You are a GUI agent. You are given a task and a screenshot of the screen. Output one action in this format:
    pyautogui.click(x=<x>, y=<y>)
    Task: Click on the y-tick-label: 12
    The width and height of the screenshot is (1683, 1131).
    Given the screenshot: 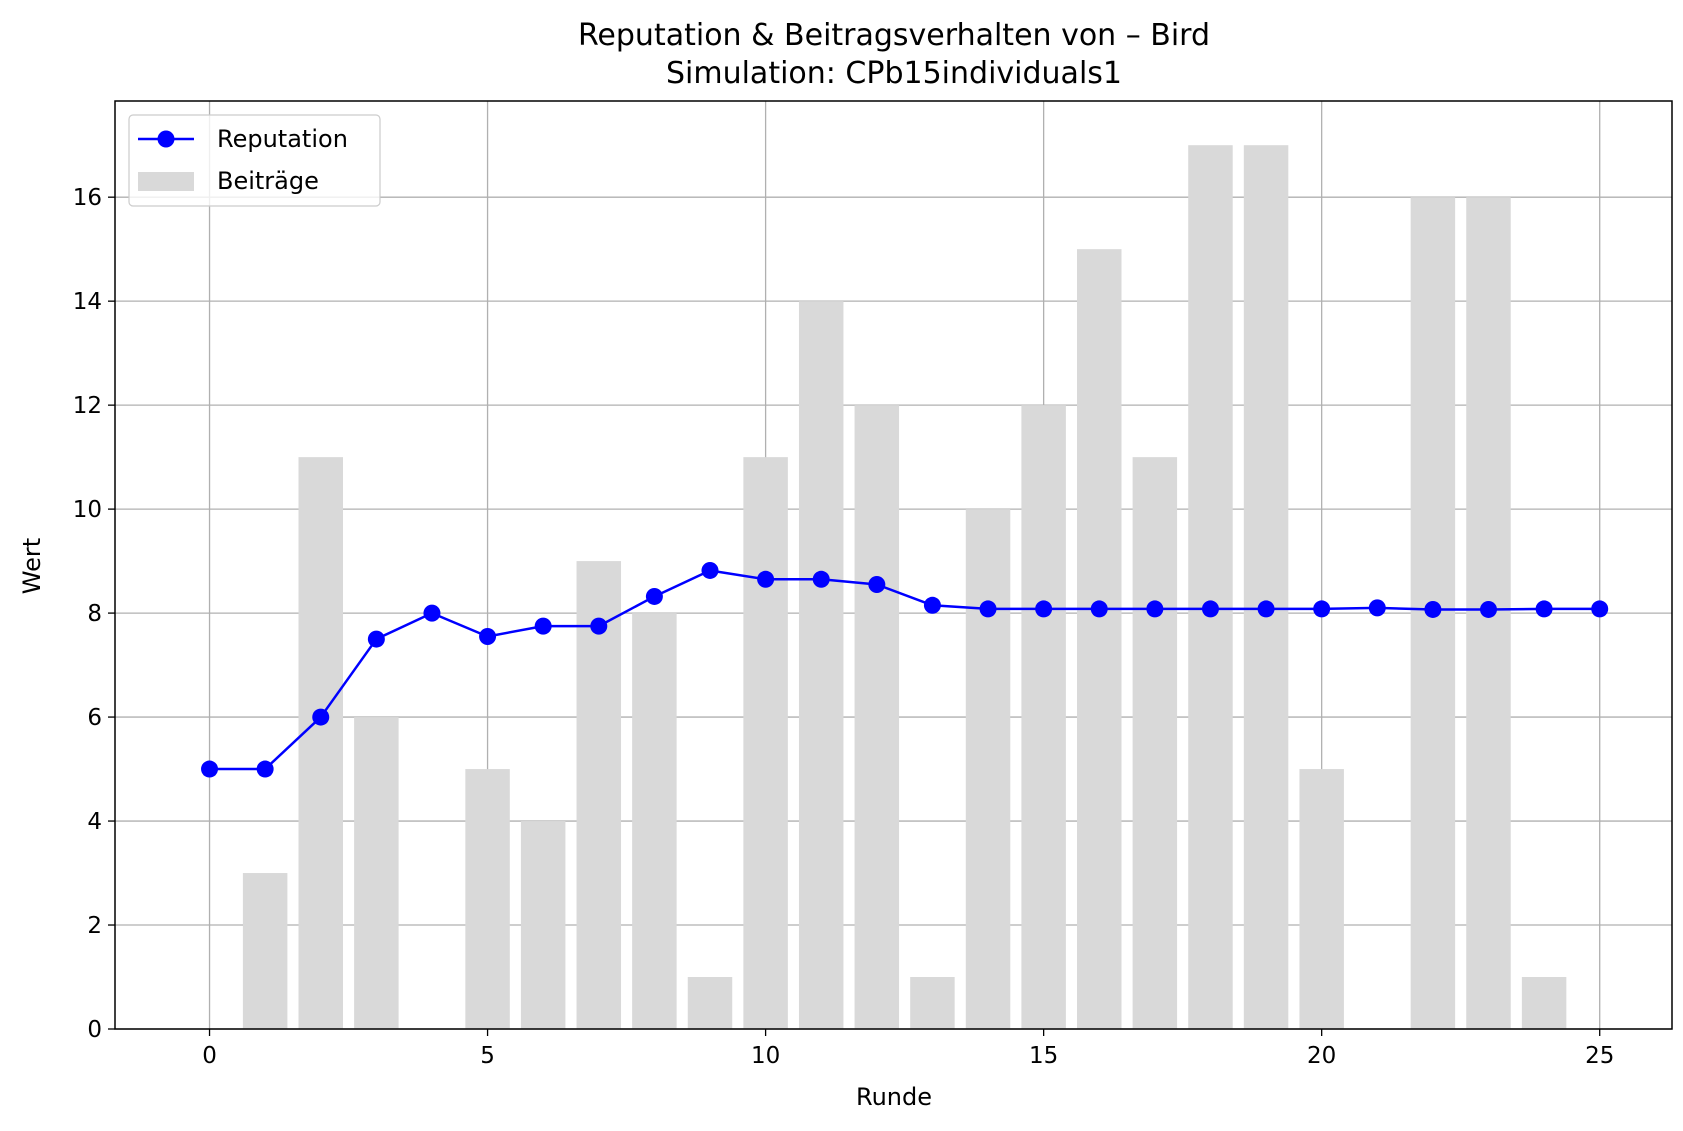 What is the action you would take?
    pyautogui.click(x=87, y=406)
    